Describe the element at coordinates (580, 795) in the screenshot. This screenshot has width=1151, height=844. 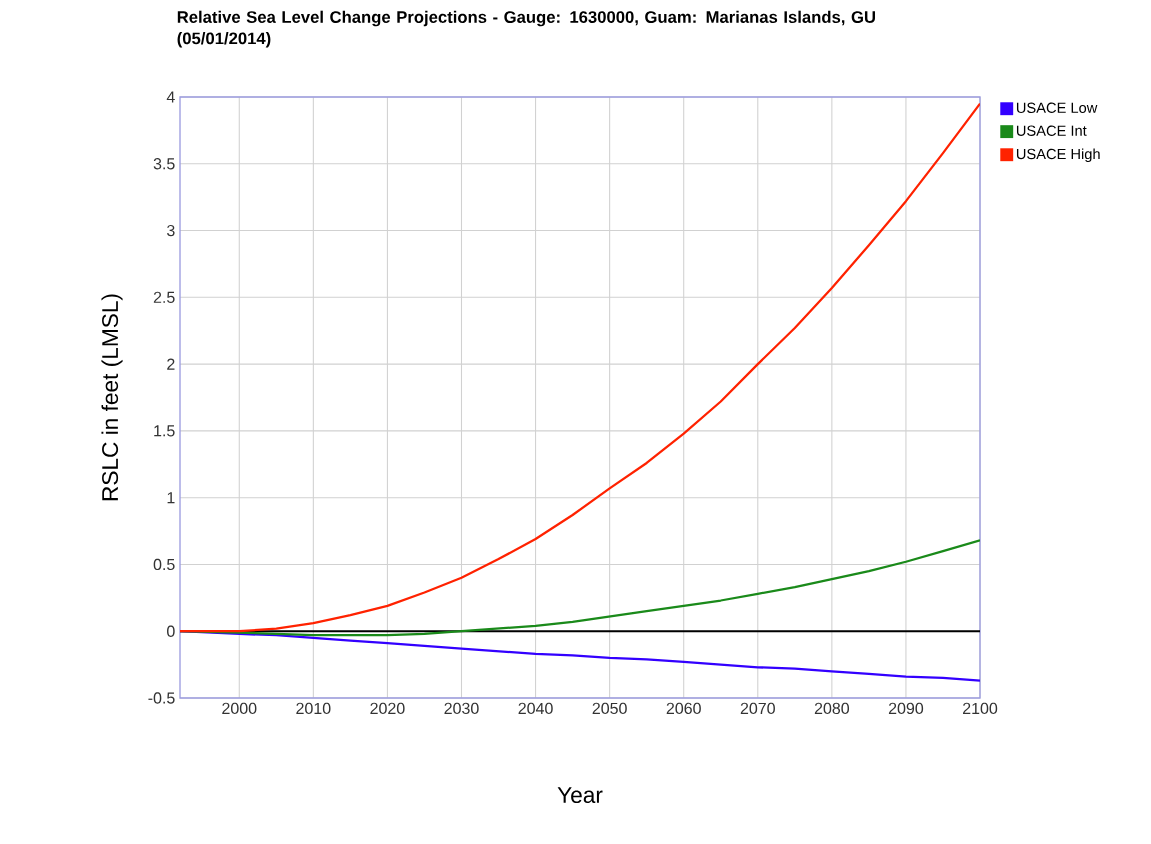
I see `x-axis-title: Year` at that location.